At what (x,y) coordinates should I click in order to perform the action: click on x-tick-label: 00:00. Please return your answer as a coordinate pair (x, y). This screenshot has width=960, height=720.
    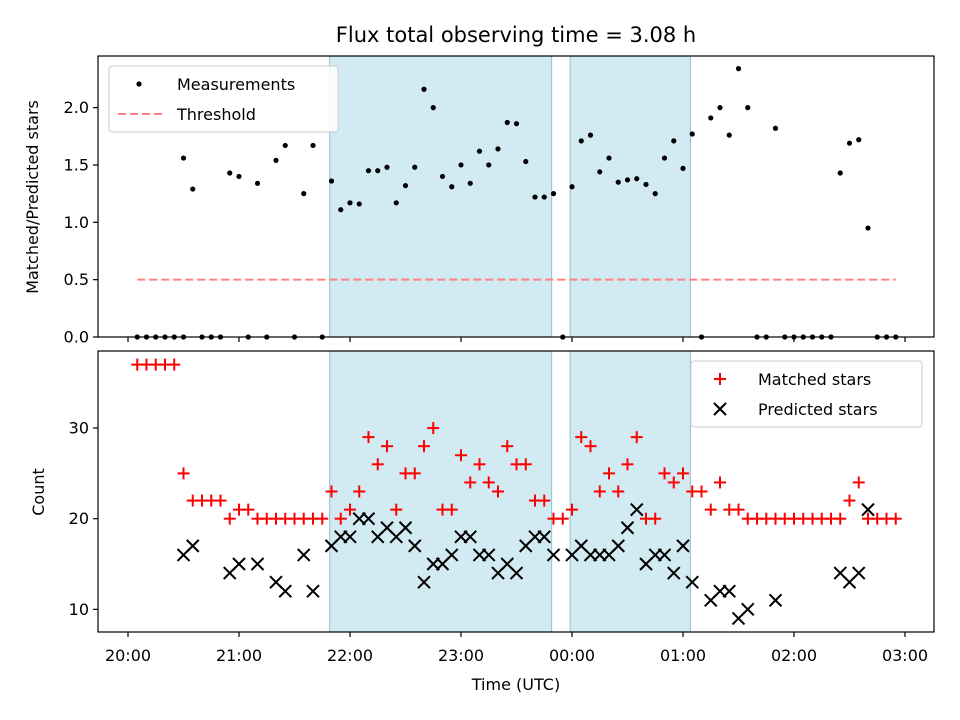
    Looking at the image, I should click on (572, 655).